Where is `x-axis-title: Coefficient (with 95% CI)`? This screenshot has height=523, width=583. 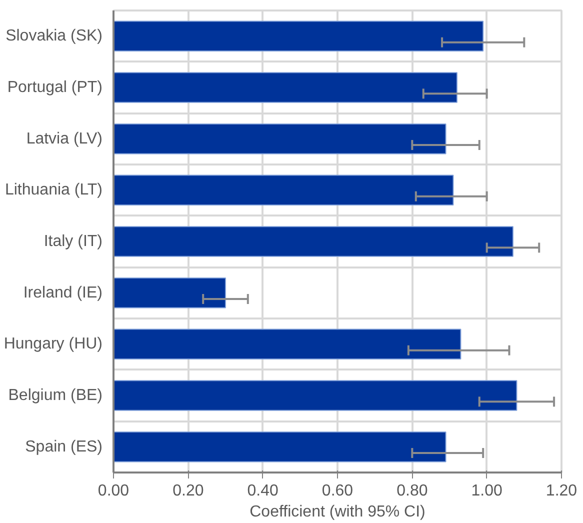 x-axis-title: Coefficient (with 95% CI) is located at coordinates (338, 512).